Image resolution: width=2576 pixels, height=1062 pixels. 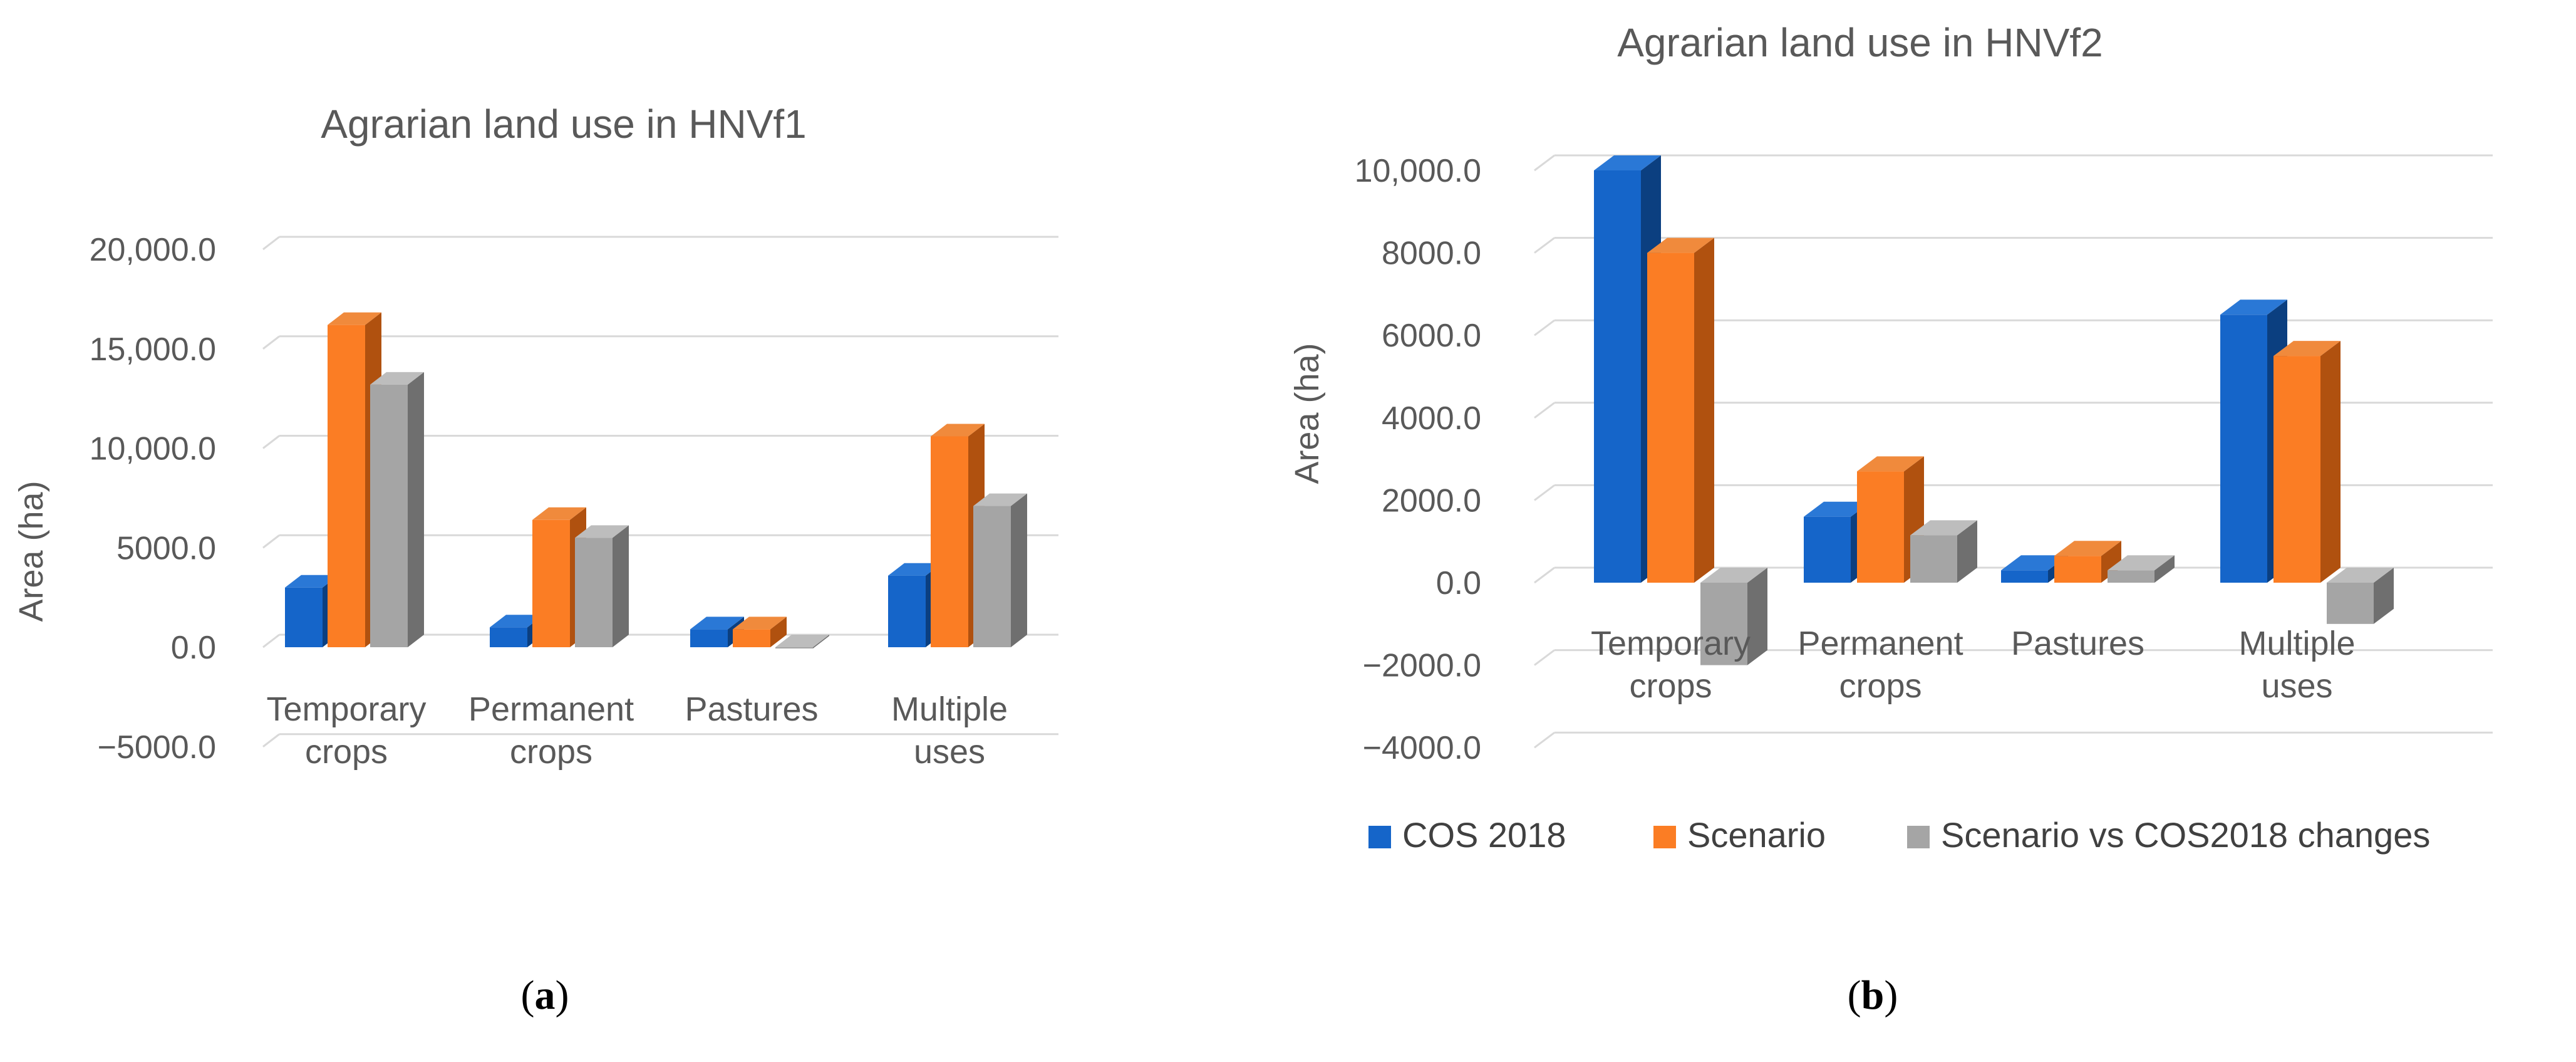 What do you see at coordinates (166, 548) in the screenshot?
I see `y-tick-label: 5000.0` at bounding box center [166, 548].